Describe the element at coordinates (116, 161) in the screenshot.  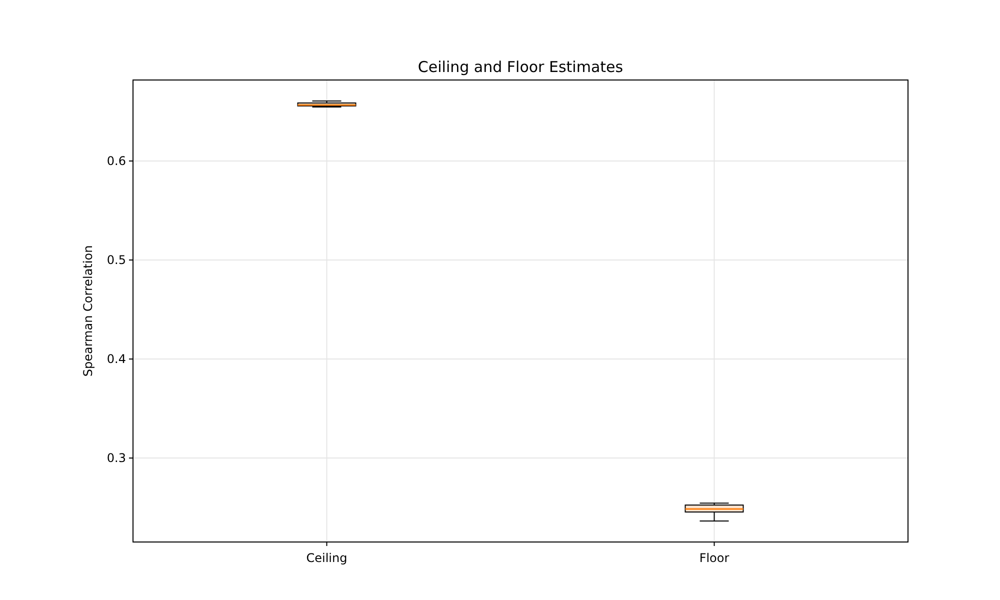
I see `y-tick-label: 0.6` at that location.